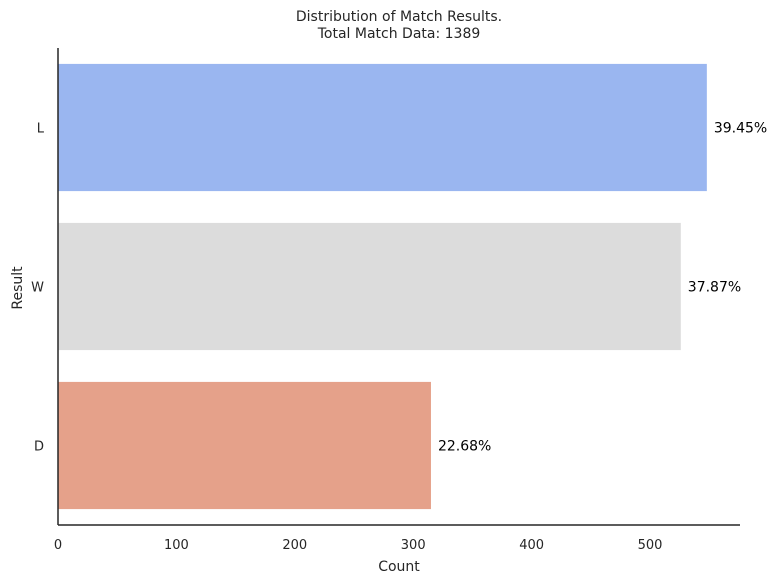  Describe the element at coordinates (399, 567) in the screenshot. I see `x-axis-label: Count` at that location.